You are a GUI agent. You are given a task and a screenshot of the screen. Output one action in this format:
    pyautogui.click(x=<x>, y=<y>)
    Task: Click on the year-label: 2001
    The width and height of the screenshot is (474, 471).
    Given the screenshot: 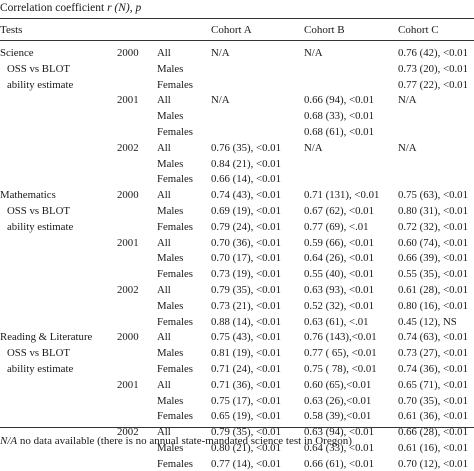 What is the action you would take?
    pyautogui.click(x=128, y=384)
    